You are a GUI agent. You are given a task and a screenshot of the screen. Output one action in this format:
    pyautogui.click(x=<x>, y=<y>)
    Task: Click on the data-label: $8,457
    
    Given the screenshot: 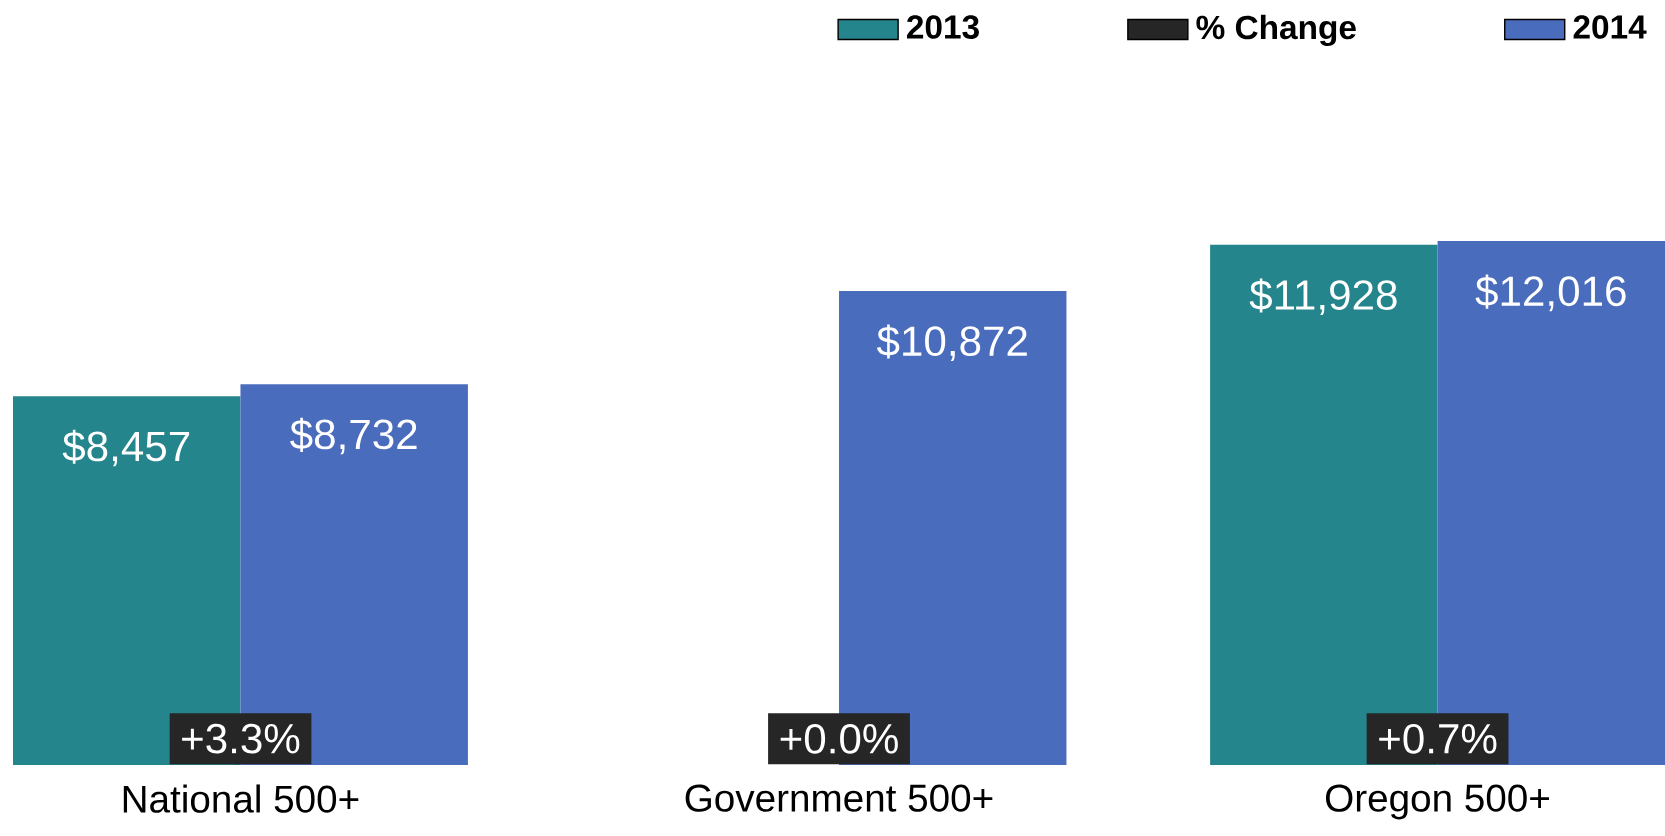 What is the action you would take?
    pyautogui.click(x=126, y=448)
    